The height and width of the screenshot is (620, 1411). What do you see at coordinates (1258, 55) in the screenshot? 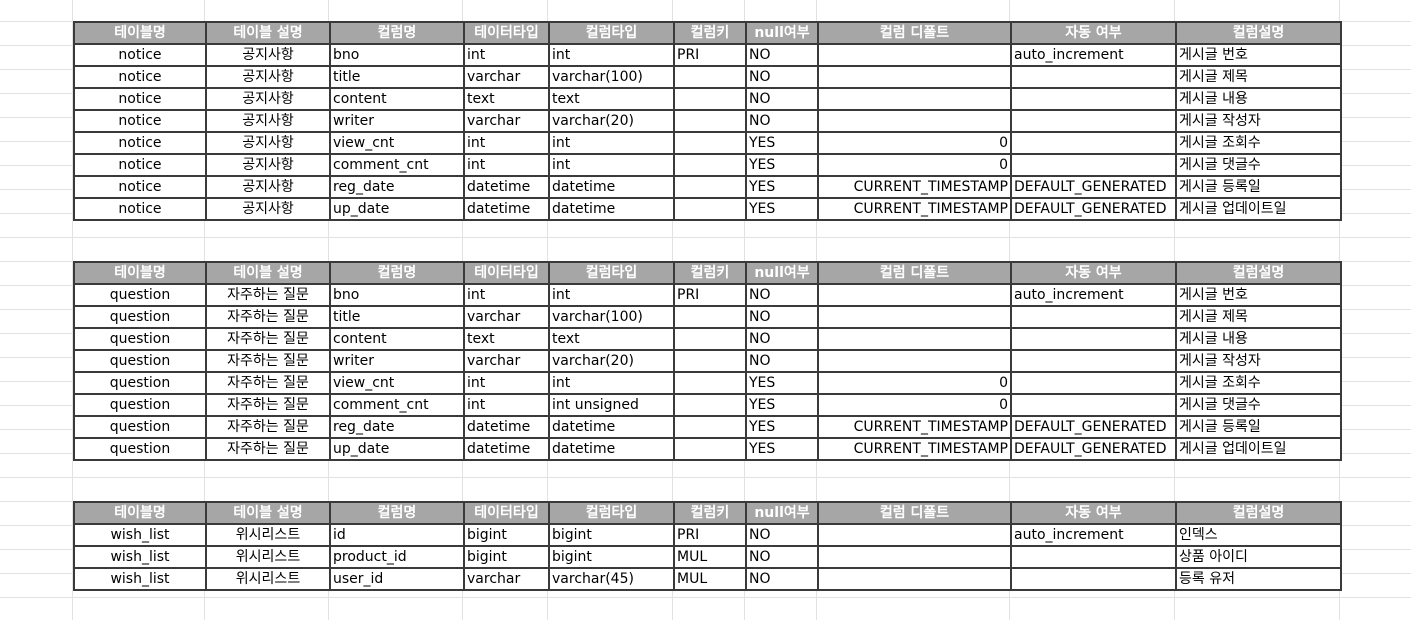
I see `cell-column-desc: 게시글 번호` at bounding box center [1258, 55].